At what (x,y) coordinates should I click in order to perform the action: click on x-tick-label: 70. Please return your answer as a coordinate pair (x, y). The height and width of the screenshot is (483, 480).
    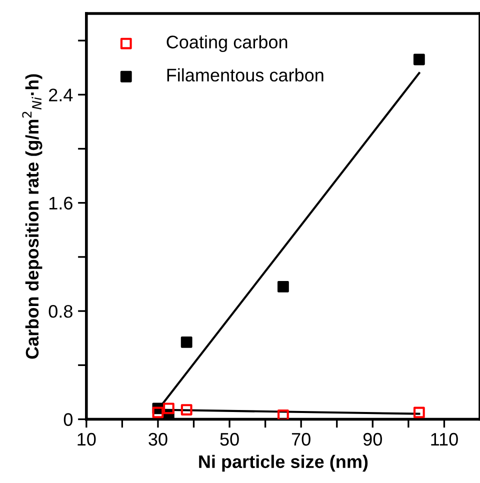
    Looking at the image, I should click on (301, 439).